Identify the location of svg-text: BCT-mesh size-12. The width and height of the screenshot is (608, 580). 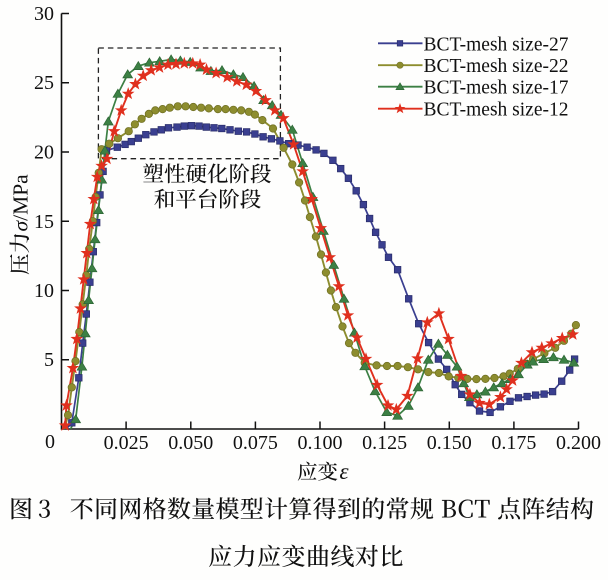
(496, 110).